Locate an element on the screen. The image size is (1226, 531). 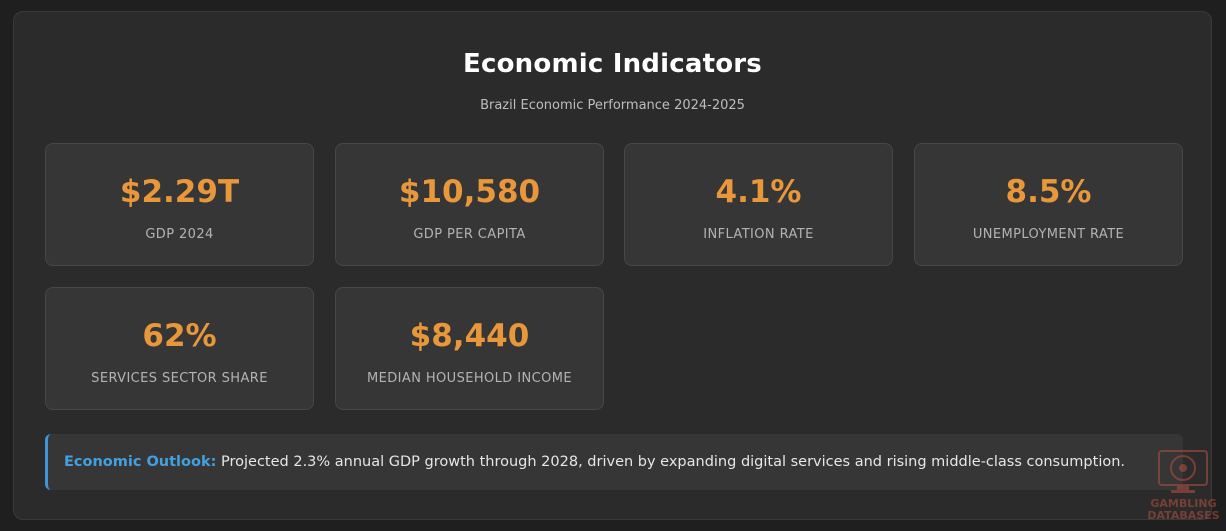
indicator-label: MEDIAN HOUSEHOLD INCOME is located at coordinates (469, 378).